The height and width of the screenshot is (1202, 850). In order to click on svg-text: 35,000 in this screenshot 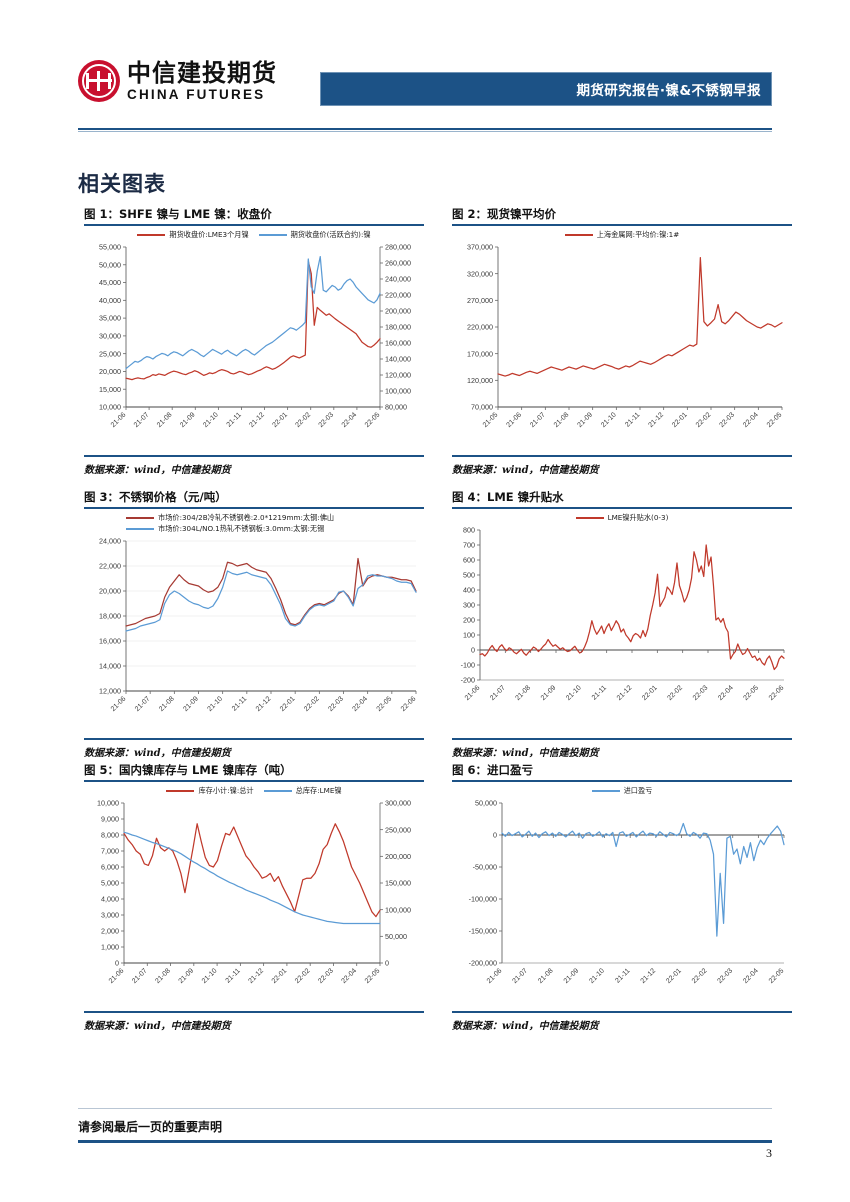, I will do `click(110, 318)`.